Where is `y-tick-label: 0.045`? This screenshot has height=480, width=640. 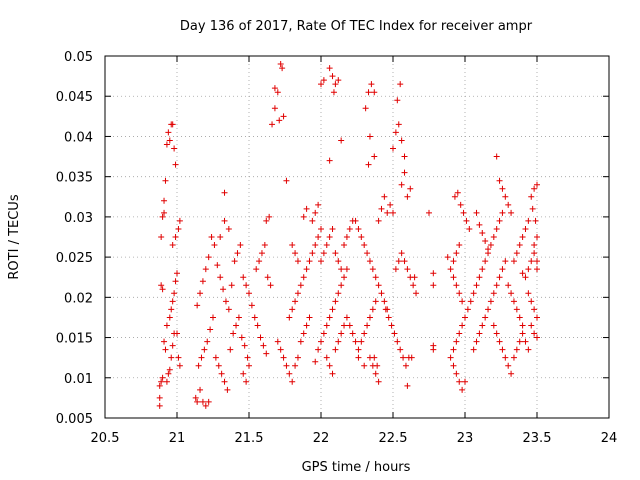 y-tick-label: 0.045 is located at coordinates (74, 97).